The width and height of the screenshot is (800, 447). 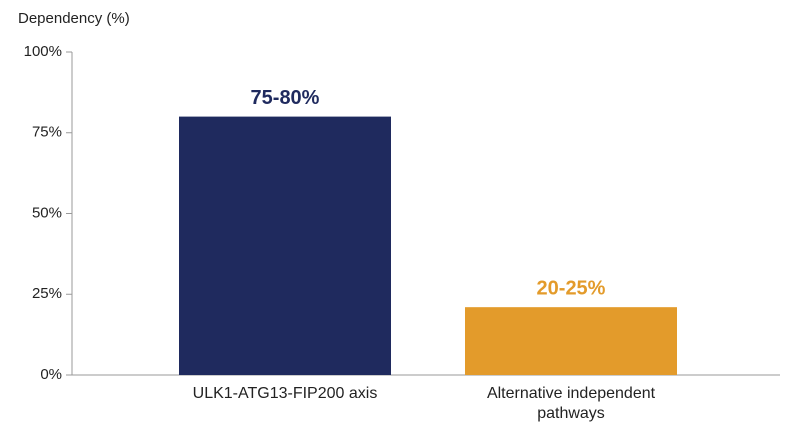 I want to click on y-tick-label: 75%, so click(x=47, y=132).